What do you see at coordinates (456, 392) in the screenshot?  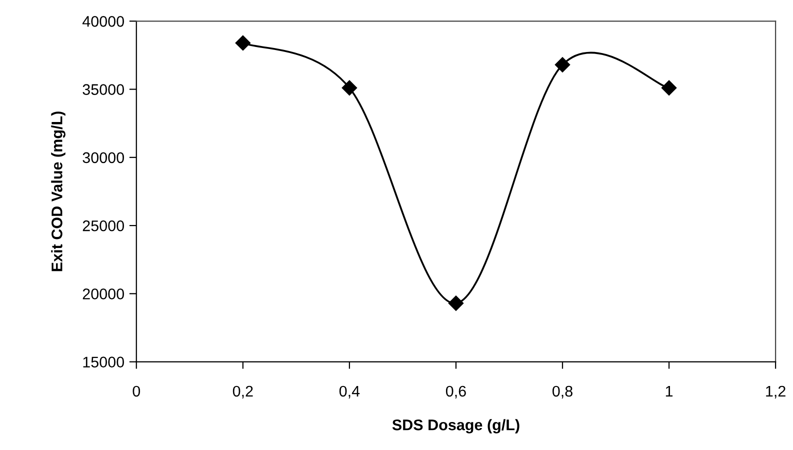 I see `x-tick-label: 0,6` at bounding box center [456, 392].